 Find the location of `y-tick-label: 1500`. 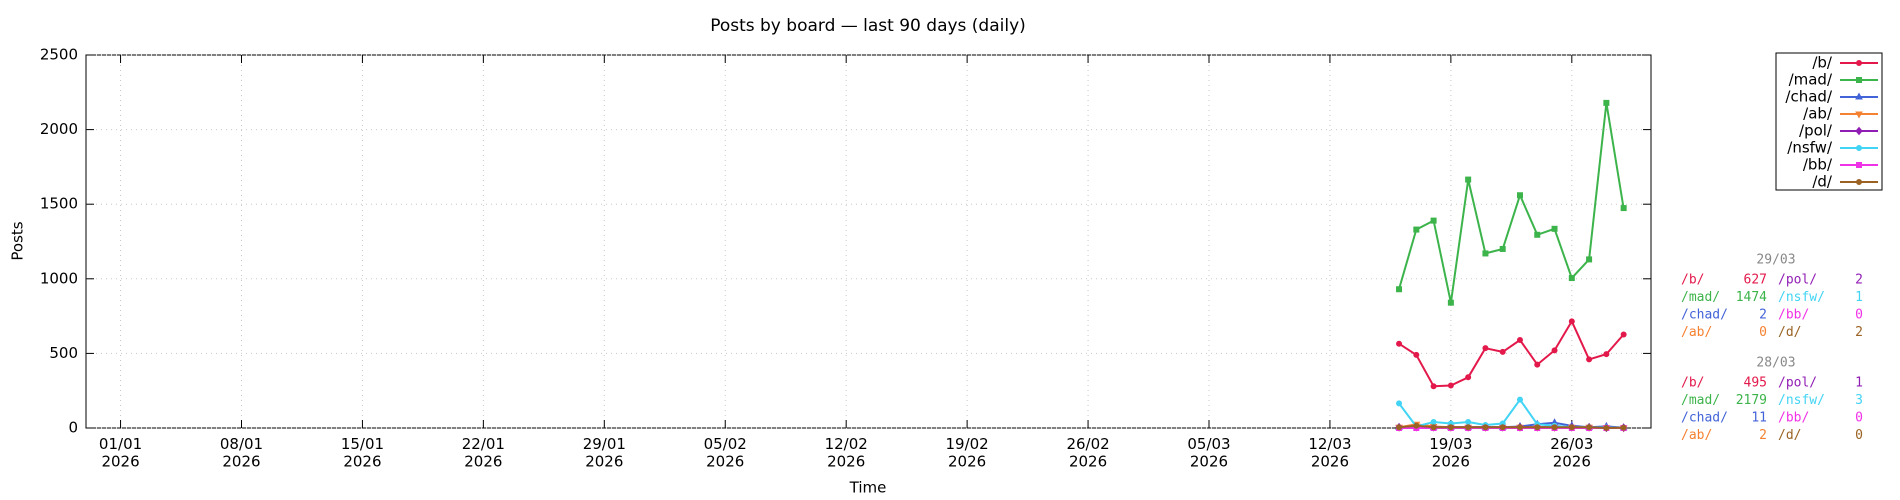

y-tick-label: 1500 is located at coordinates (59, 204).